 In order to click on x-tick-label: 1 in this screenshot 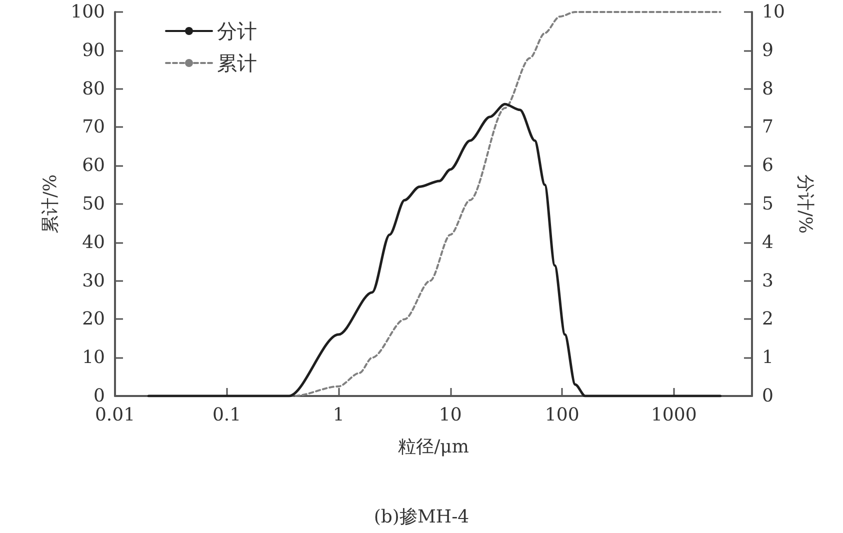, I will do `click(338, 415)`.